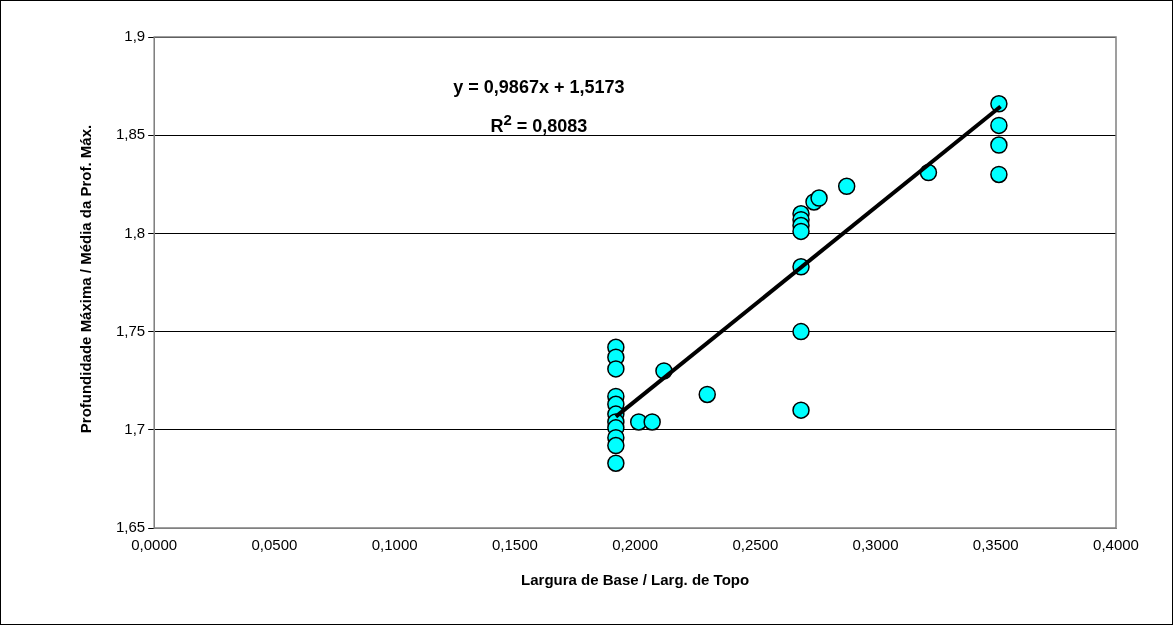  Describe the element at coordinates (755, 545) in the screenshot. I see `x-tick-label: 0,2500` at that location.